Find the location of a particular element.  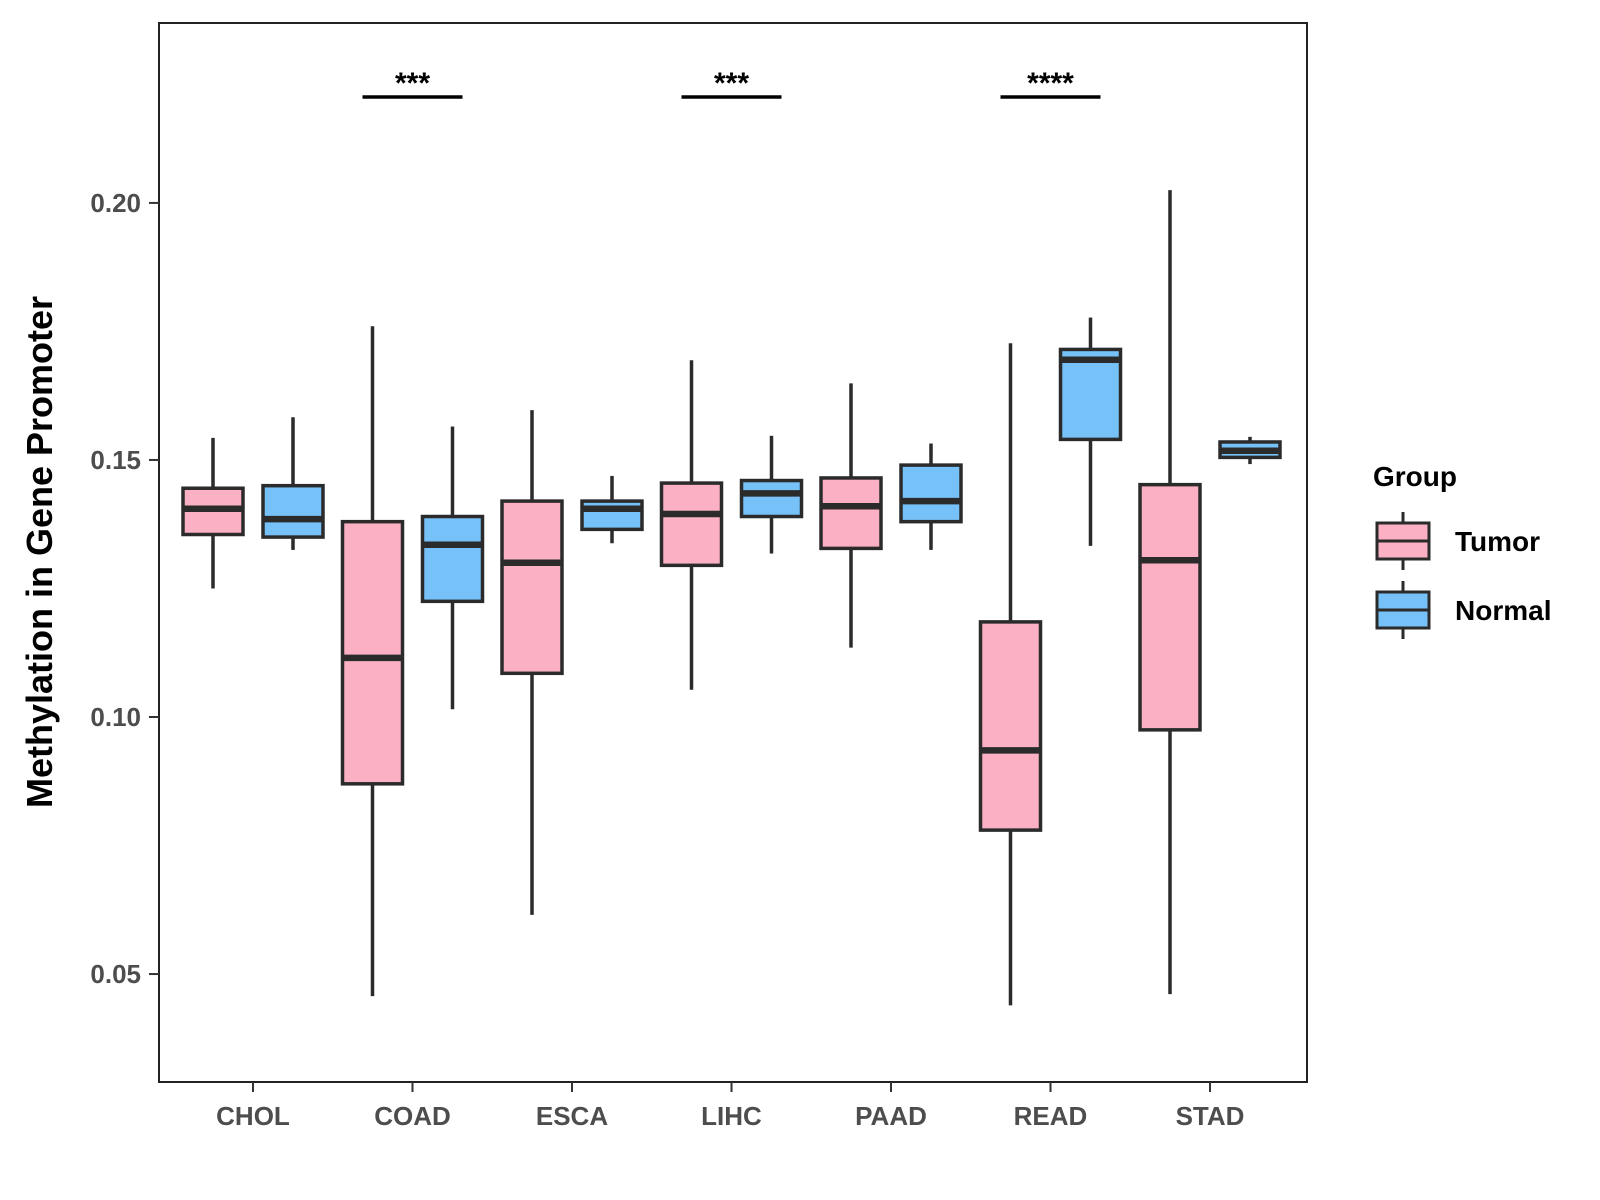

box-coad-normal is located at coordinates (452, 568).